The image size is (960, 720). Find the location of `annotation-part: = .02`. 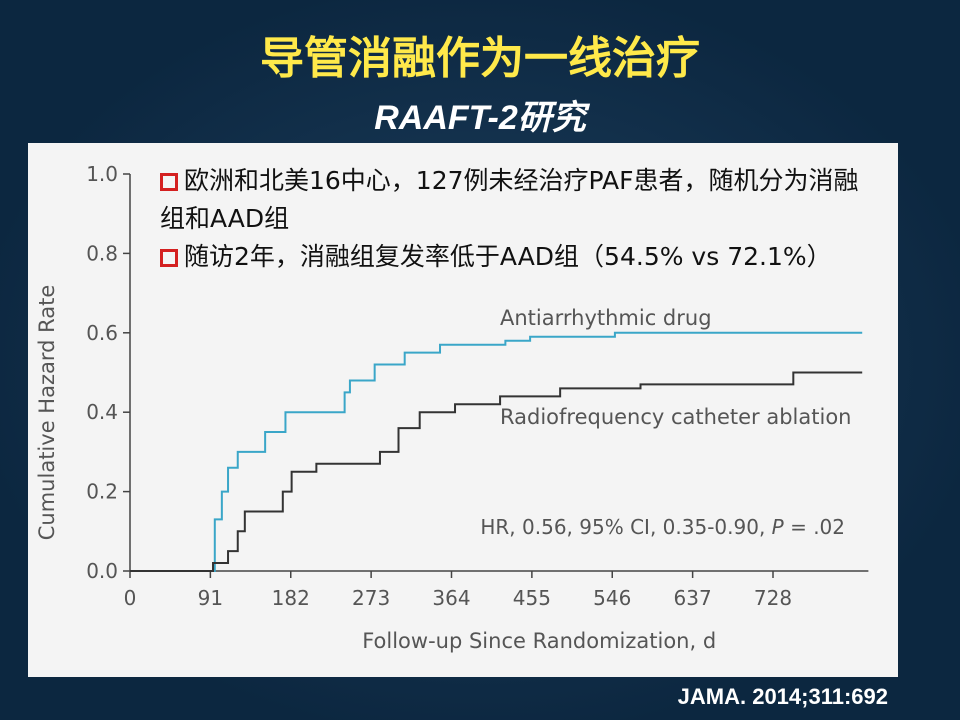

annotation-part: = .02 is located at coordinates (814, 527).